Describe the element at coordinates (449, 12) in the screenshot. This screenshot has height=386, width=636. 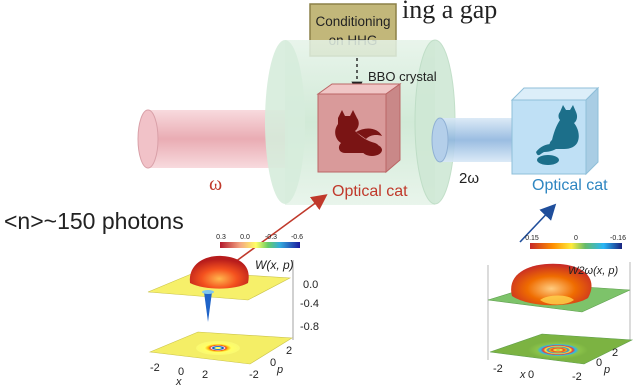
I see `top-cutoff-text: ing a gap` at that location.